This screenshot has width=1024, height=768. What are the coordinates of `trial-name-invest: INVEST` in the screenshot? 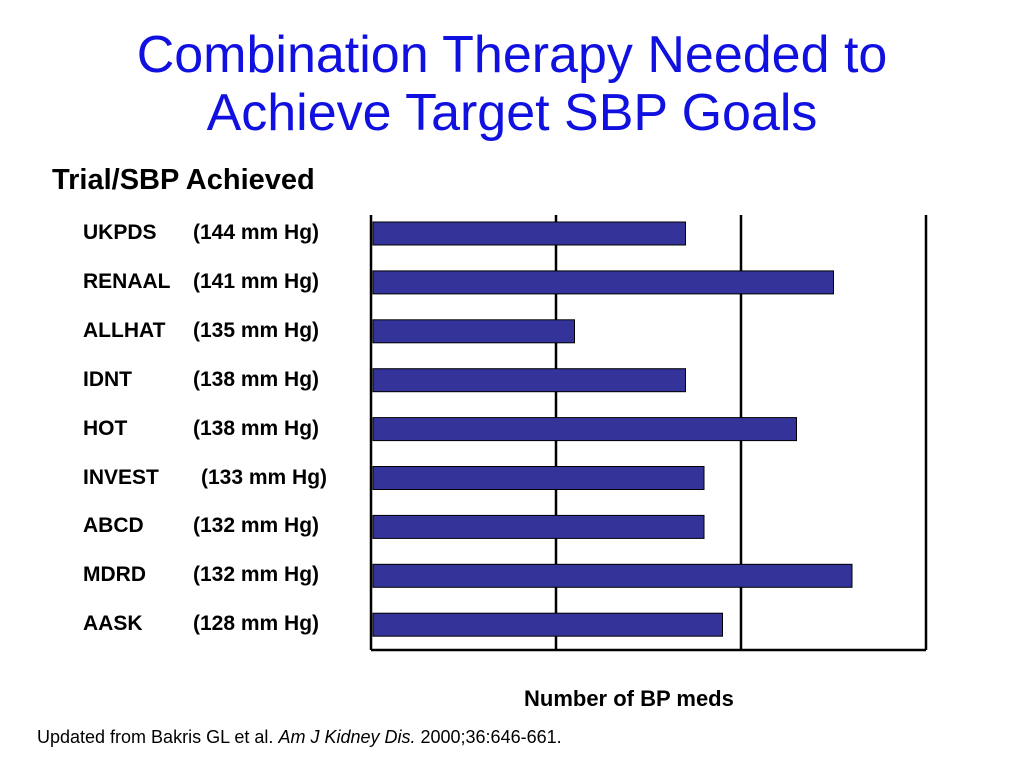 It's located at (121, 477).